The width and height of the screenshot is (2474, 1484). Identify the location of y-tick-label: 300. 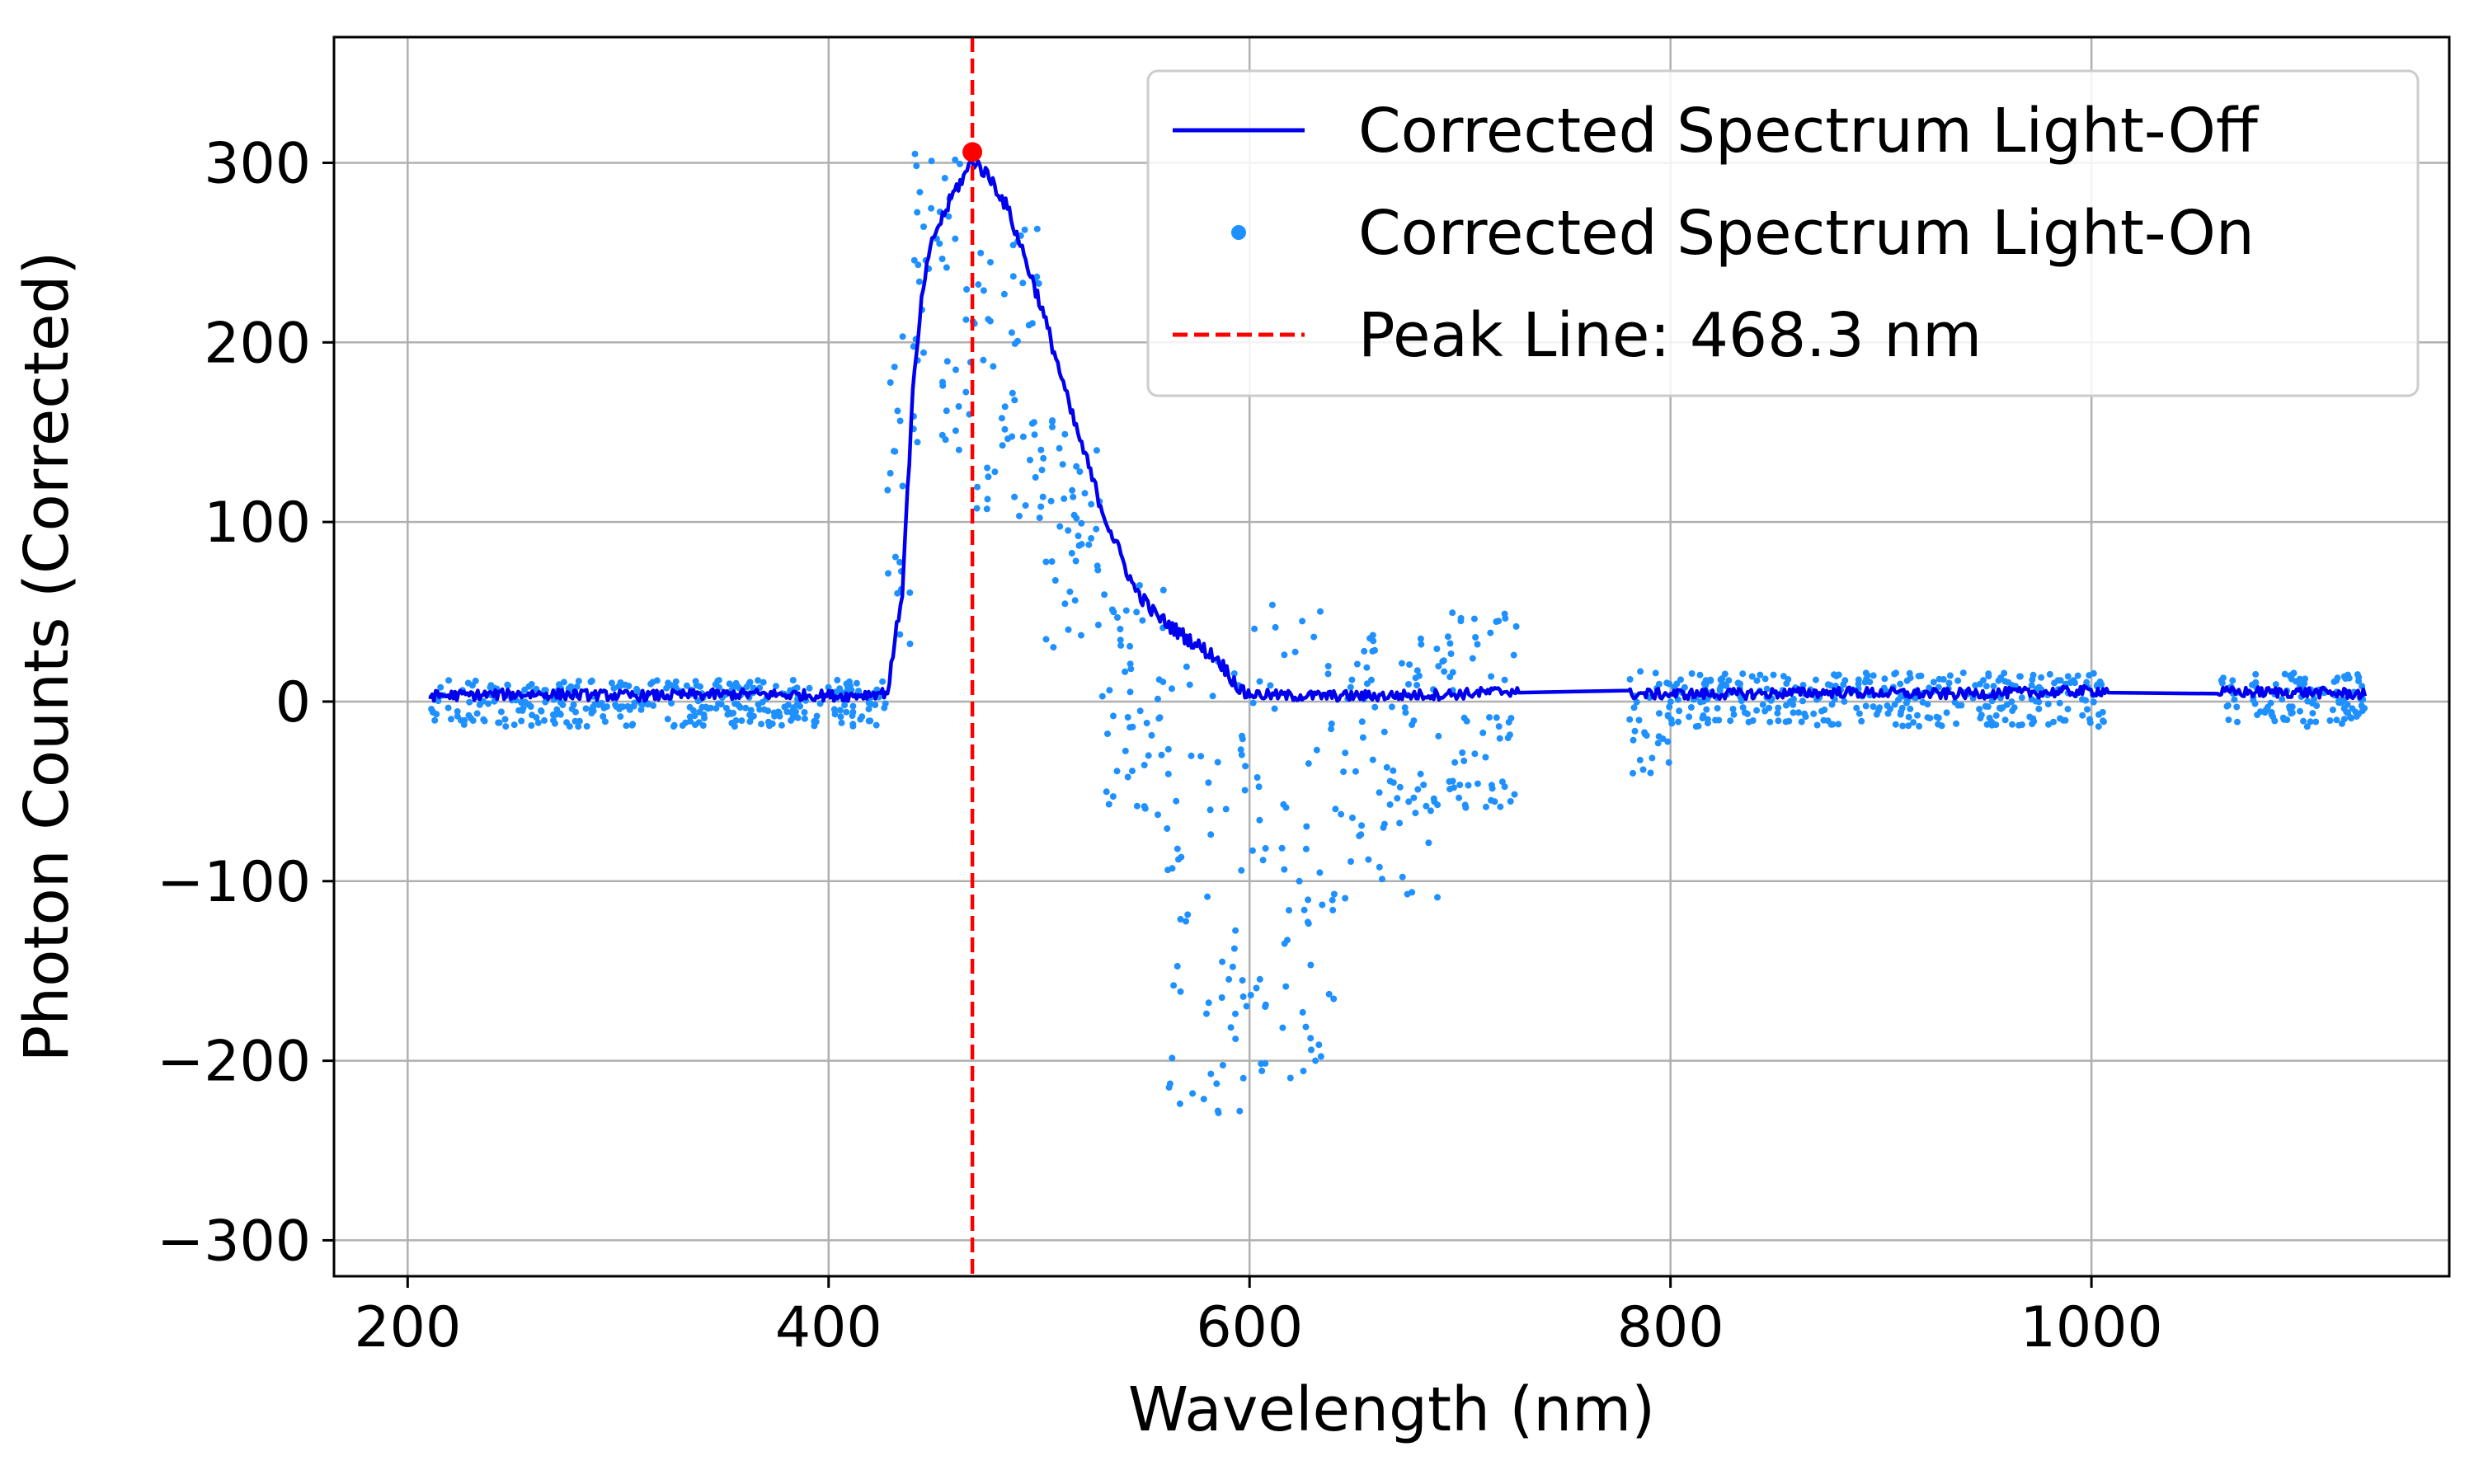
(257, 163).